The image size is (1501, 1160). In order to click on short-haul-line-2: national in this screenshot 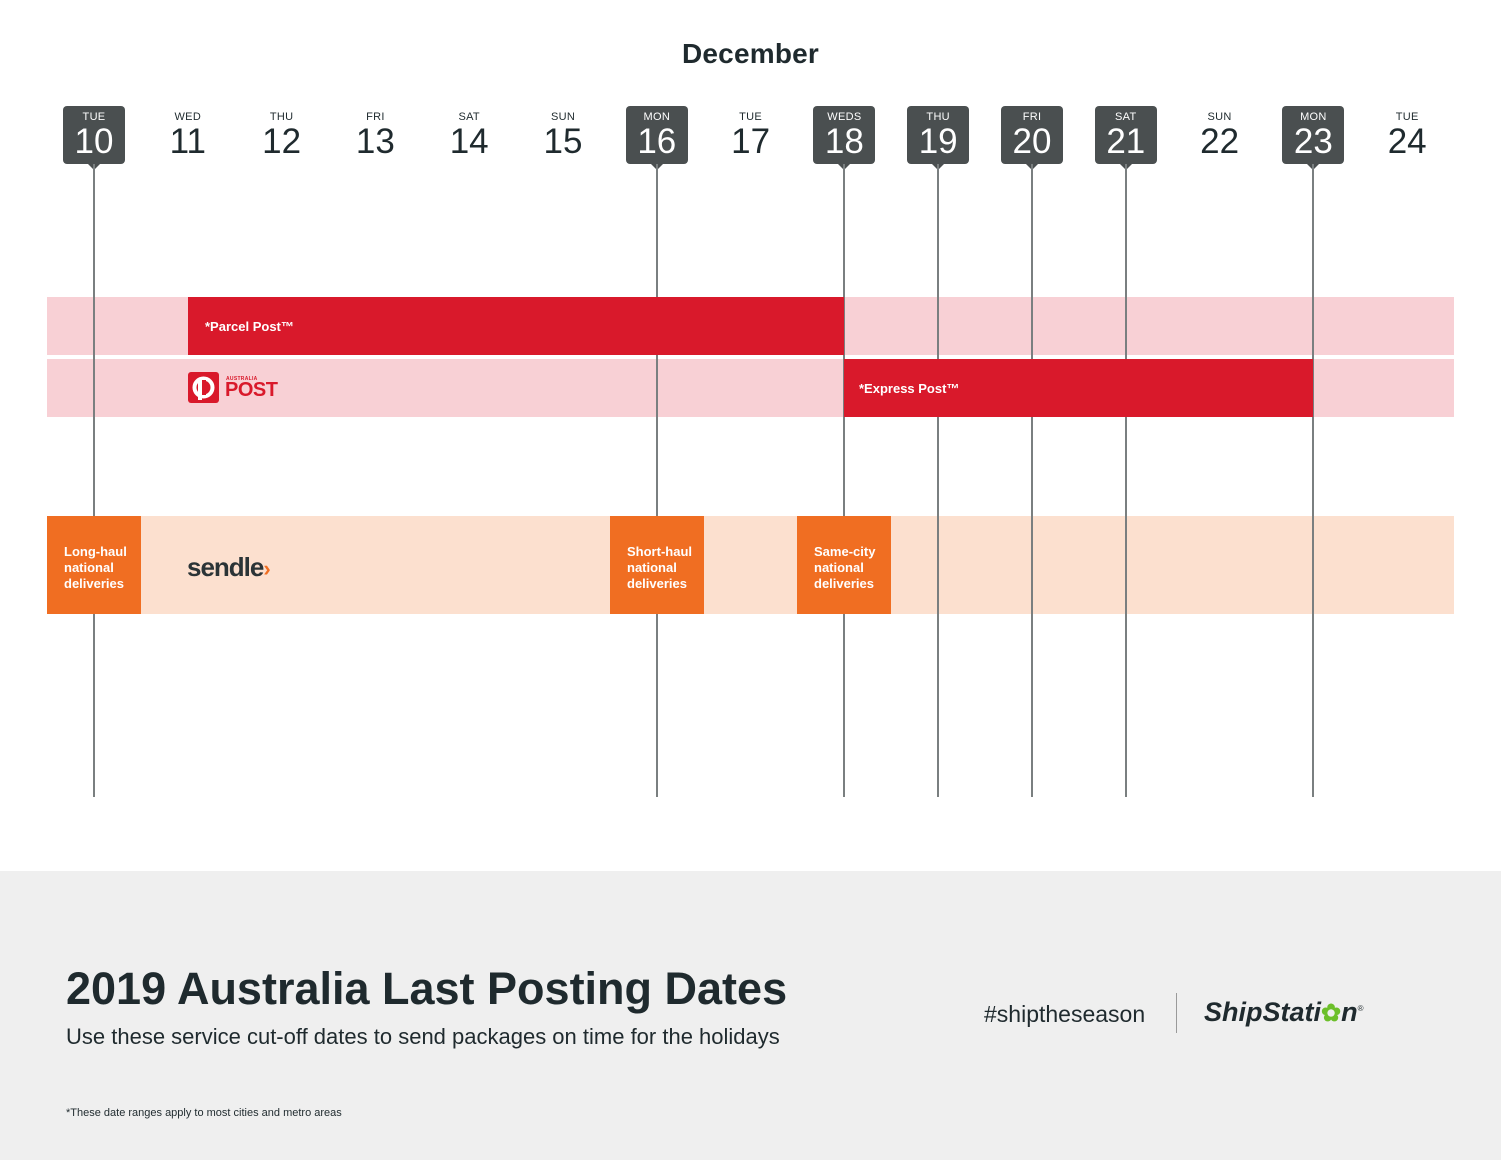, I will do `click(652, 567)`.